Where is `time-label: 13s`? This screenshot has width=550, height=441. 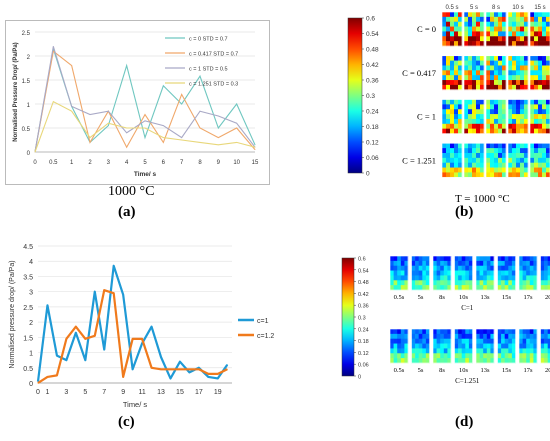
time-label: 13s is located at coordinates (485, 297).